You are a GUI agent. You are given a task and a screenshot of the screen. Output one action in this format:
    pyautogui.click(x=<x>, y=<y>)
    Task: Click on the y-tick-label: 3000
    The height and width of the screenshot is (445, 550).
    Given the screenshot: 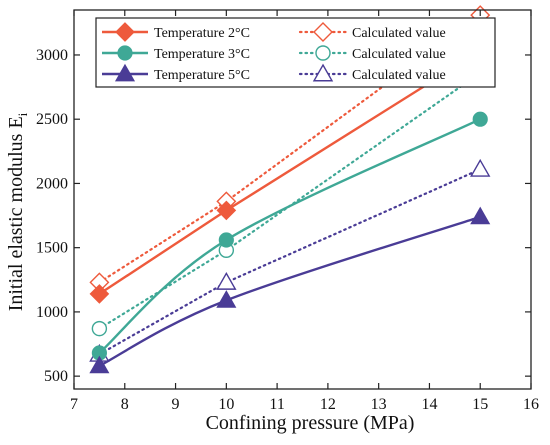 What is the action you would take?
    pyautogui.click(x=52, y=55)
    